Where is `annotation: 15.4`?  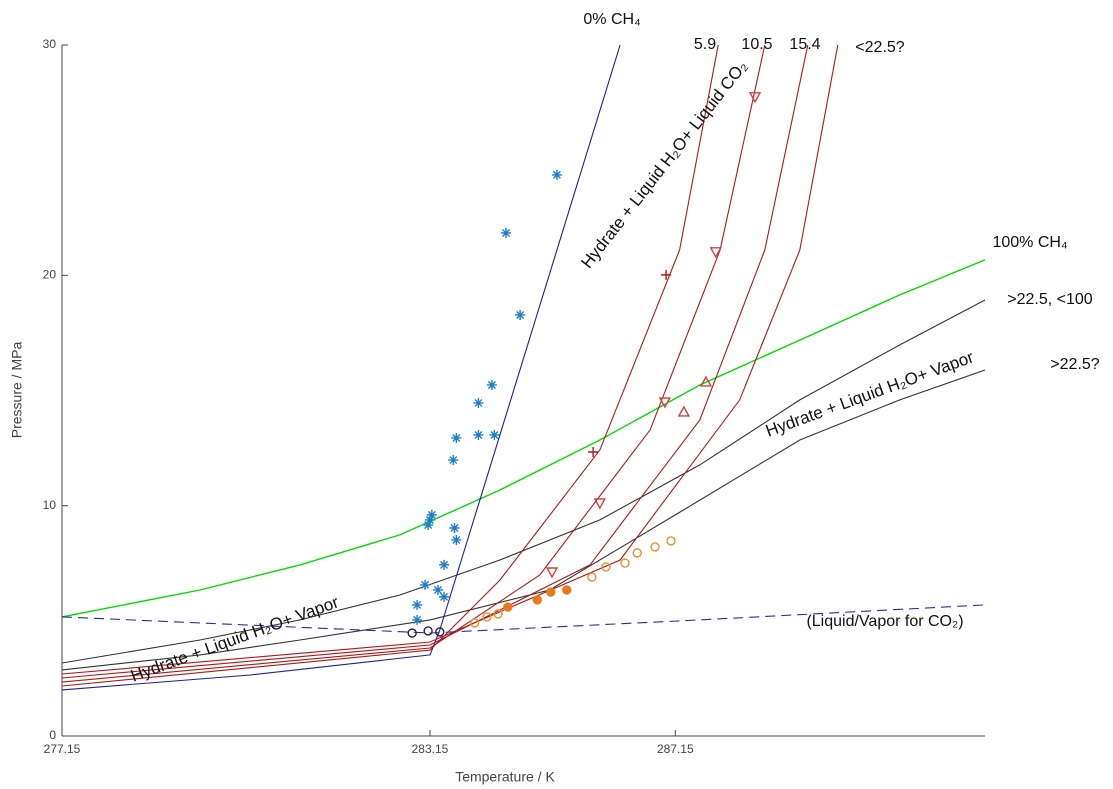 annotation: 15.4 is located at coordinates (804, 44).